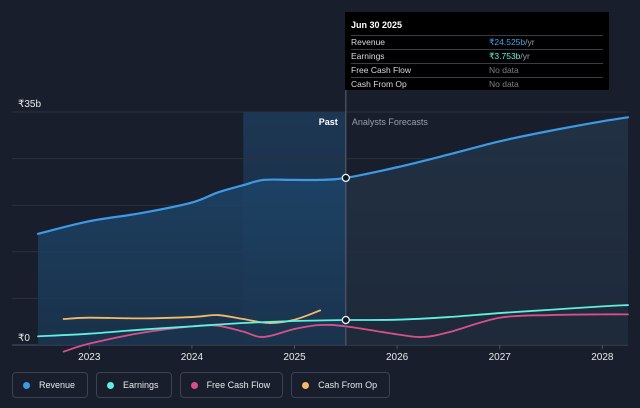 Image resolution: width=640 pixels, height=408 pixels. I want to click on tooltip-row-revenue: Revenue ₹24.525b /yr, so click(477, 42).